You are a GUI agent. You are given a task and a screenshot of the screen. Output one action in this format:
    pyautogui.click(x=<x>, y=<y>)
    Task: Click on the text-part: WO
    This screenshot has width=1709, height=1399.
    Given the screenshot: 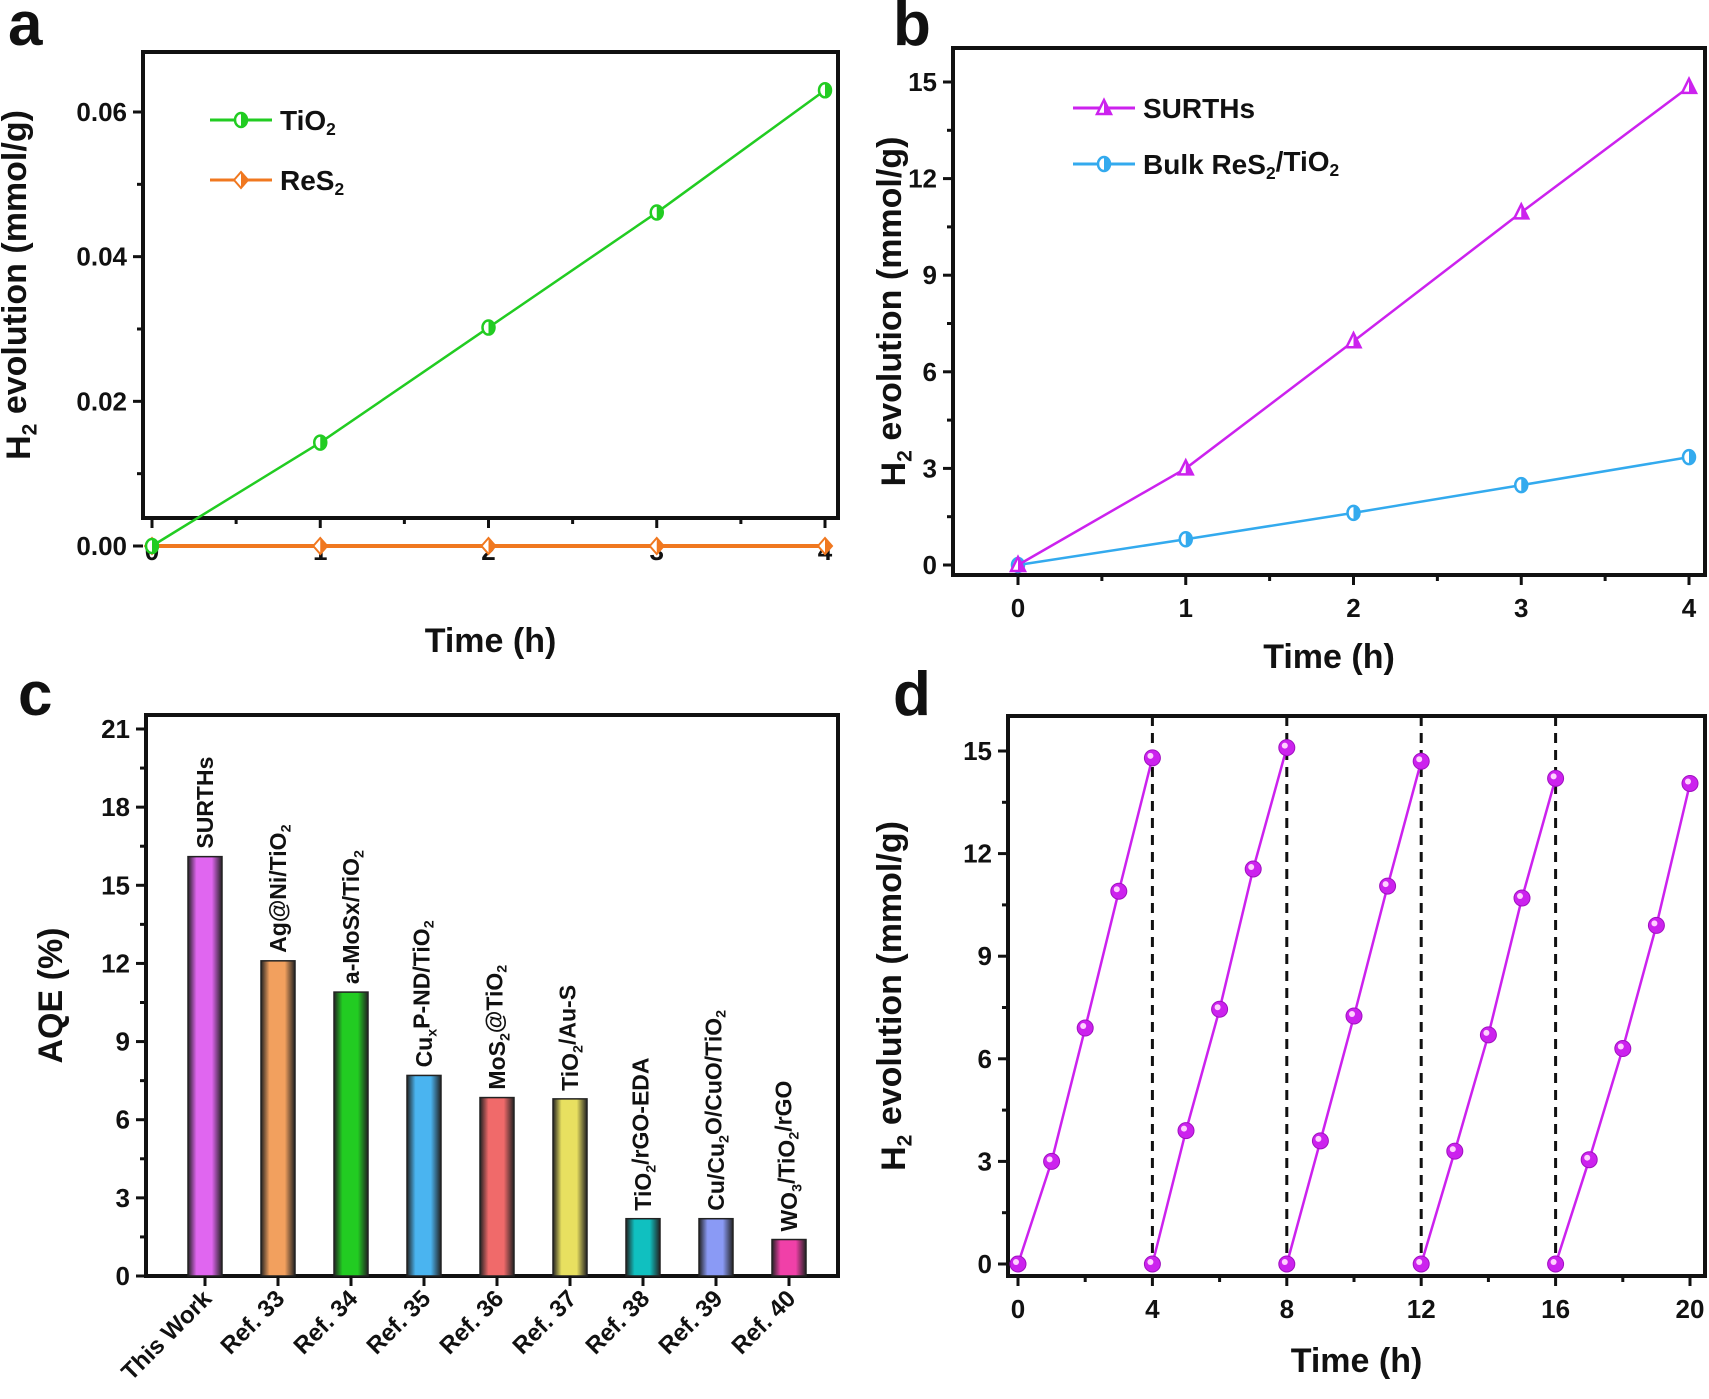 What is the action you would take?
    pyautogui.click(x=789, y=1212)
    